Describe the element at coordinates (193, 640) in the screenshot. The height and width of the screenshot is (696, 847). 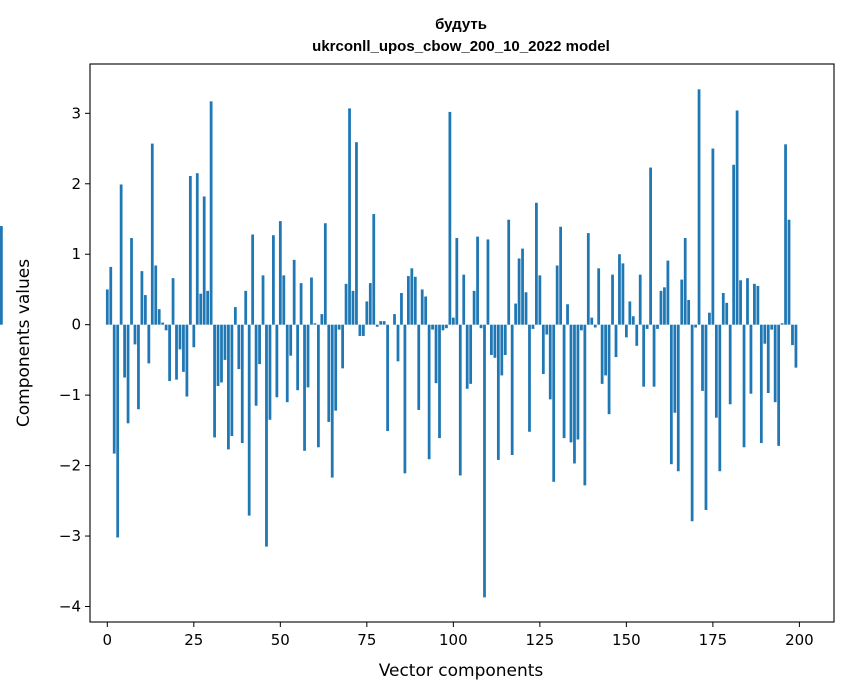
I see `x-tick-label: 25` at that location.